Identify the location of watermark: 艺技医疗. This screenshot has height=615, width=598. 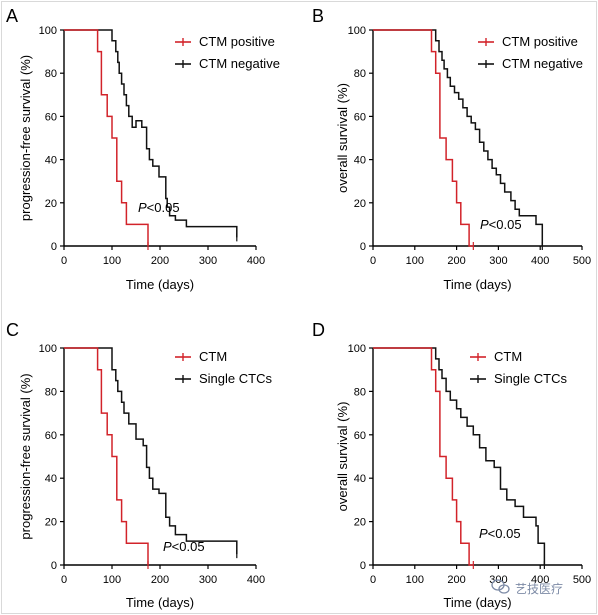
(527, 587).